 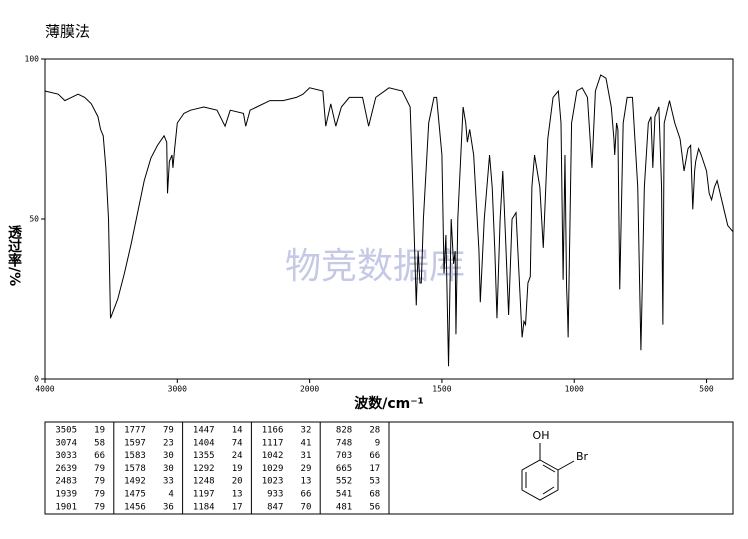 I want to click on peak-wavenumber: 1475, so click(x=135, y=495).